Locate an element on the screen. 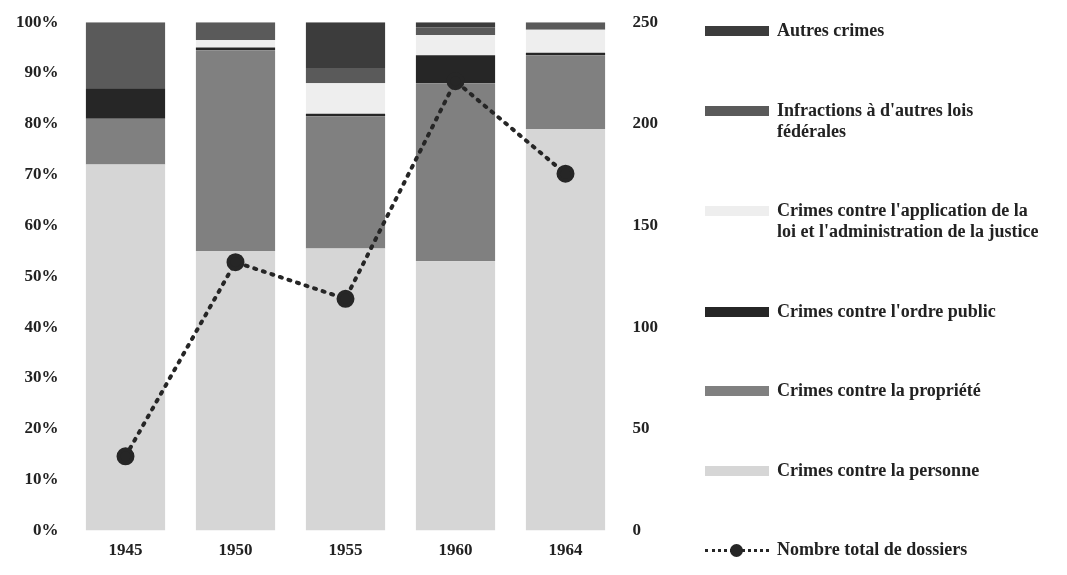 Image resolution: width=1067 pixels, height=575 pixels. y-tick-label: 90% is located at coordinates (41, 72).